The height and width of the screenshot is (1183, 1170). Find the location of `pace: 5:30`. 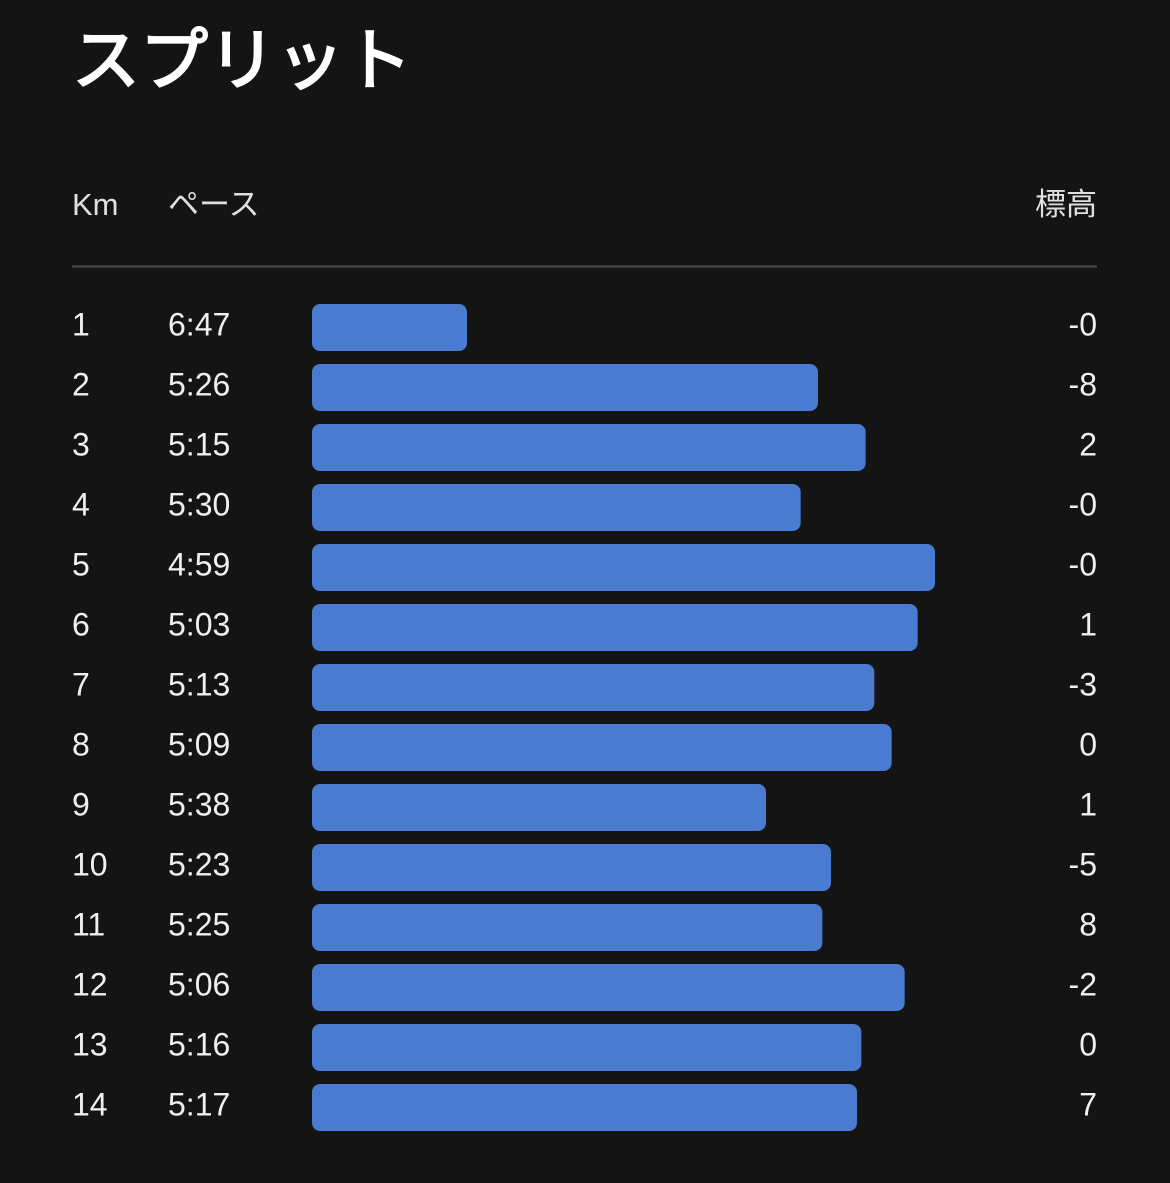

pace: 5:30 is located at coordinates (199, 504).